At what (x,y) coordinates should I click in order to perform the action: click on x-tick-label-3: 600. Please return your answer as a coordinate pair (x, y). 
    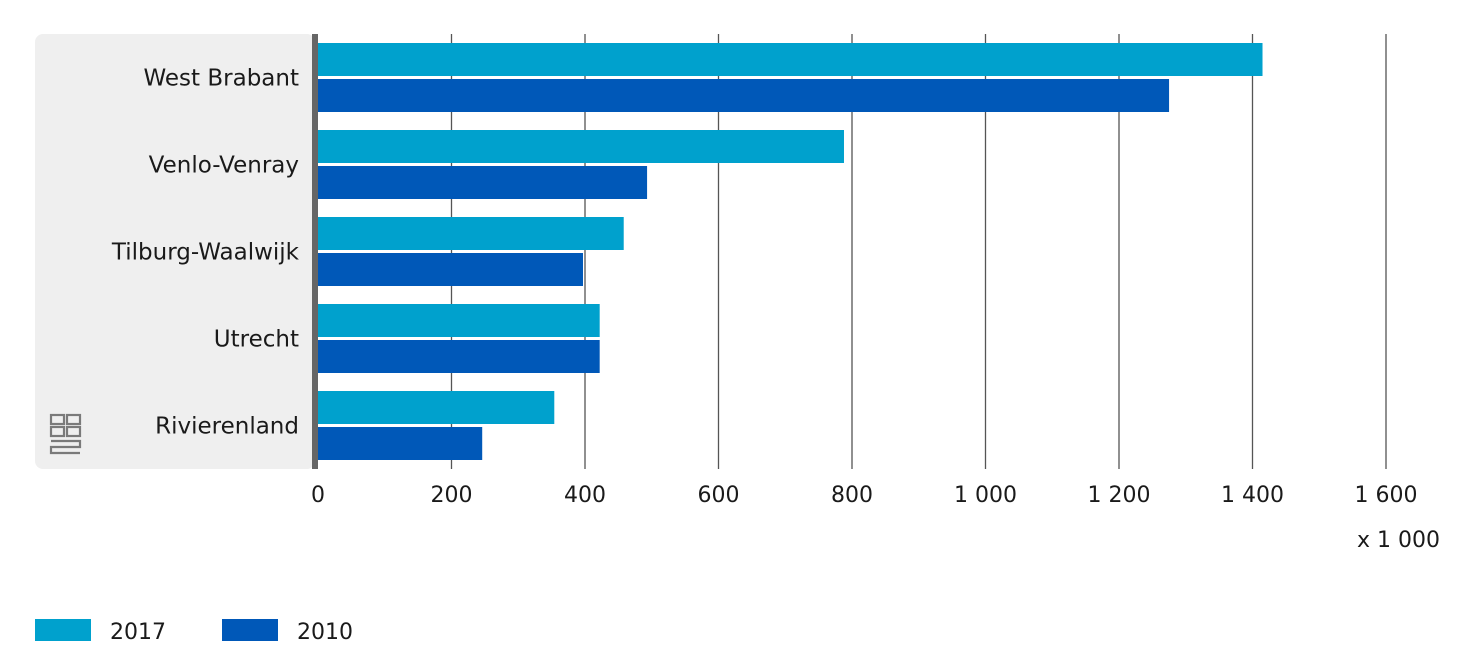
    Looking at the image, I should click on (719, 495).